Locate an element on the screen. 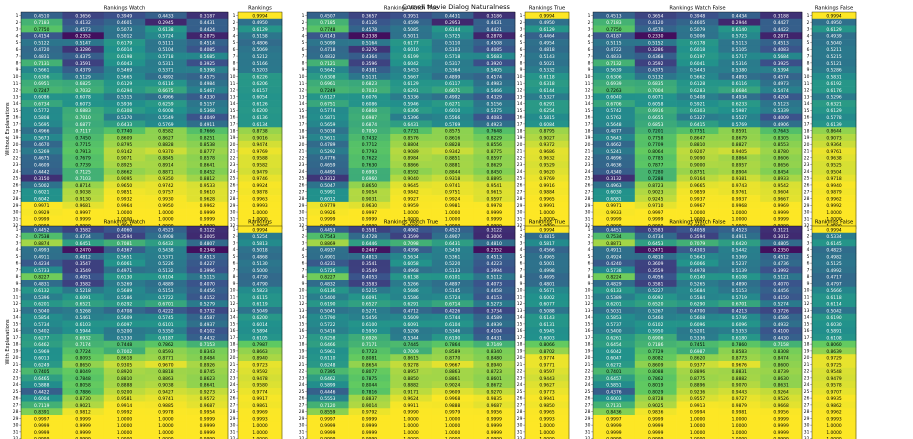 This screenshot has width=913, height=439. cell-label: 0.9999 is located at coordinates (656, 433).